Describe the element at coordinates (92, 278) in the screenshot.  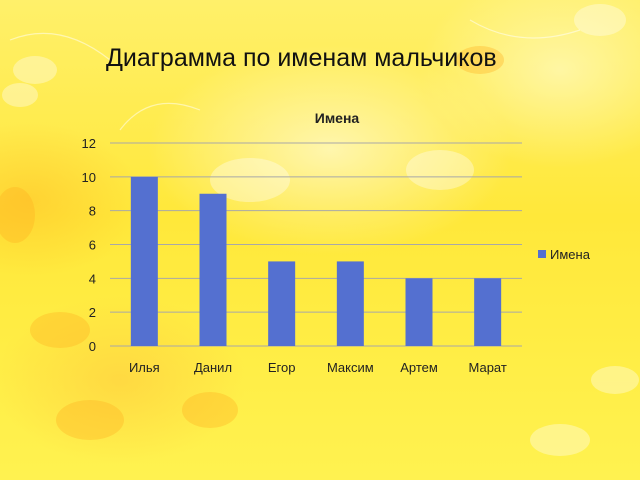
I see `y-tick-label: 4` at that location.